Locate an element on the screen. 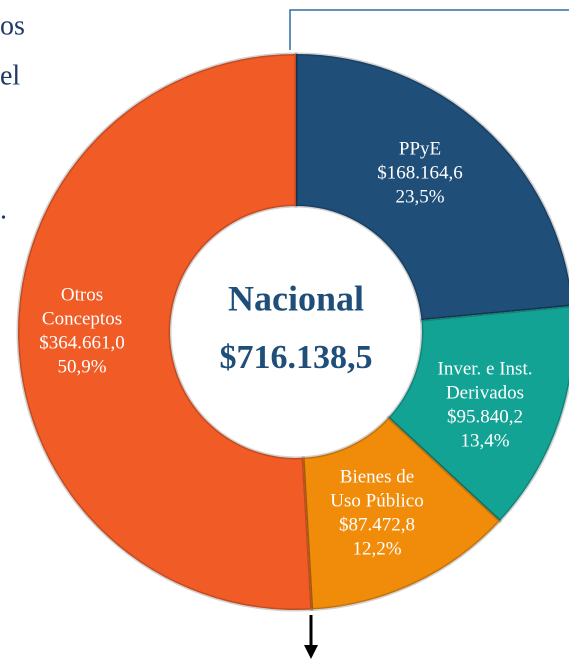 This screenshot has height=659, width=569. arrow-head is located at coordinates (311, 652).